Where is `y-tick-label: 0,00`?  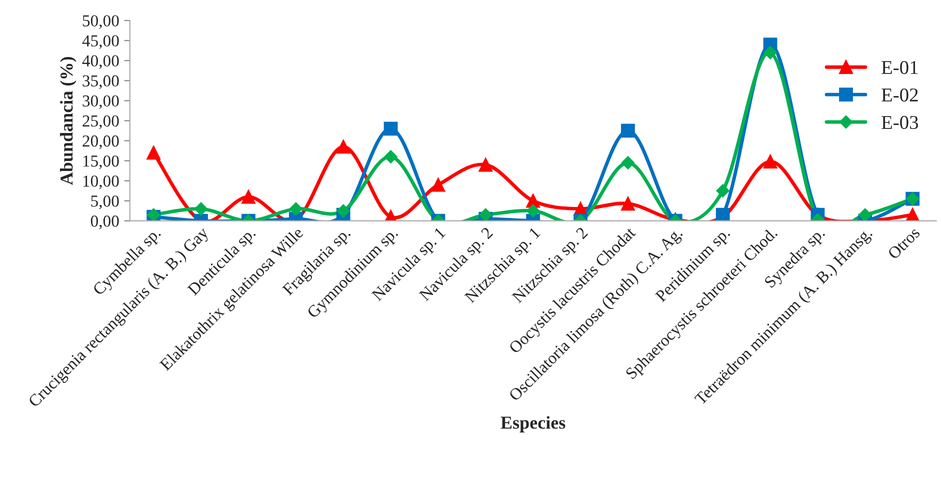
y-tick-label: 0,00 is located at coordinates (104, 223).